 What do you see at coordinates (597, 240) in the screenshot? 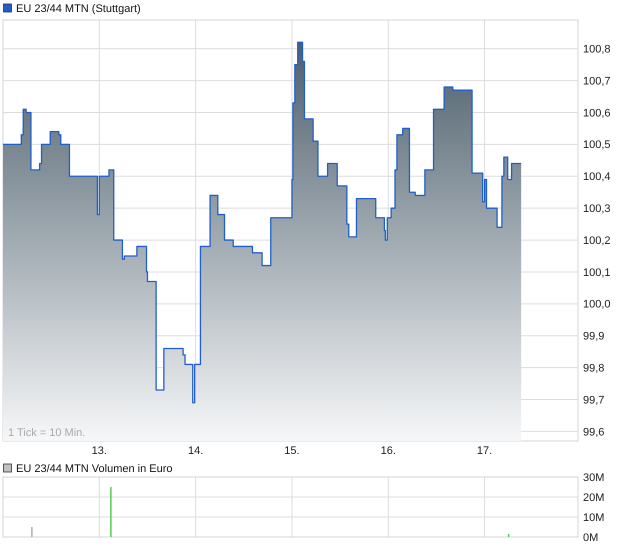
I see `y-tick-label: 100,2` at bounding box center [597, 240].